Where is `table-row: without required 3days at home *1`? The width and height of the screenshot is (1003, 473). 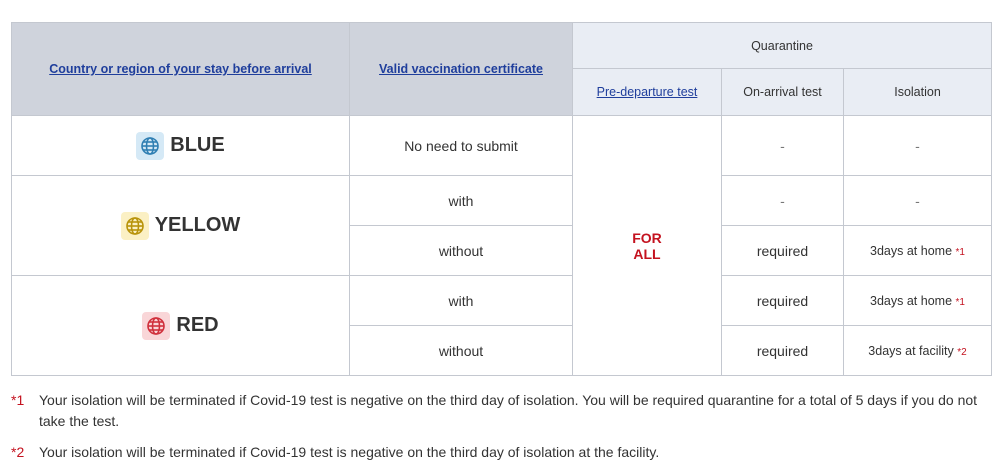
table-row: without required 3days at home *1 is located at coordinates (502, 250).